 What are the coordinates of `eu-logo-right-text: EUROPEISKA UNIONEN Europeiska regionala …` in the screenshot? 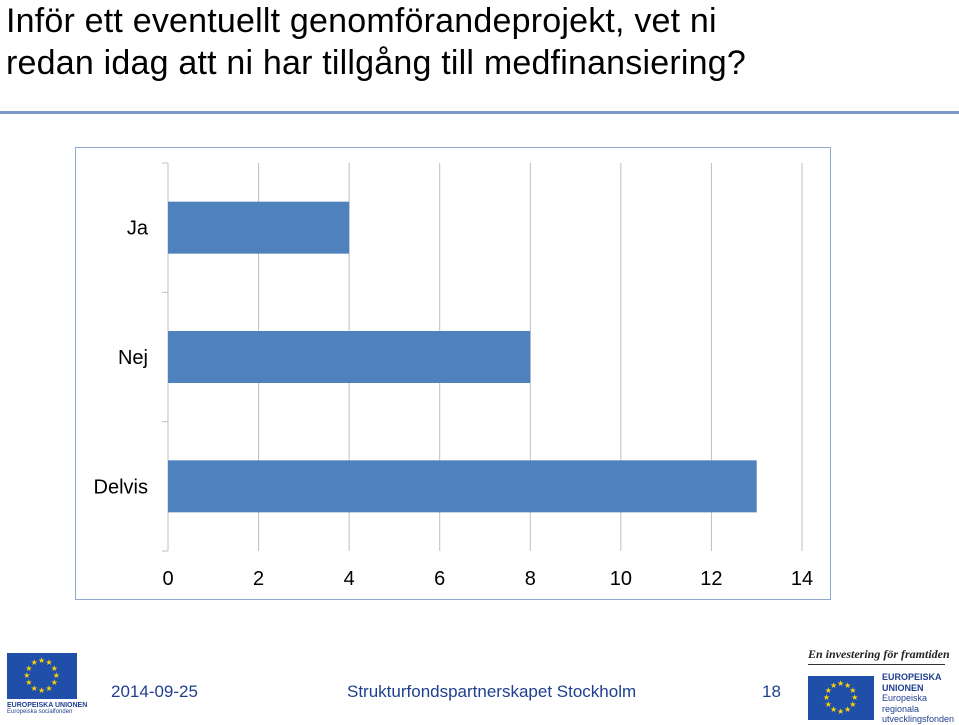 It's located at (918, 698).